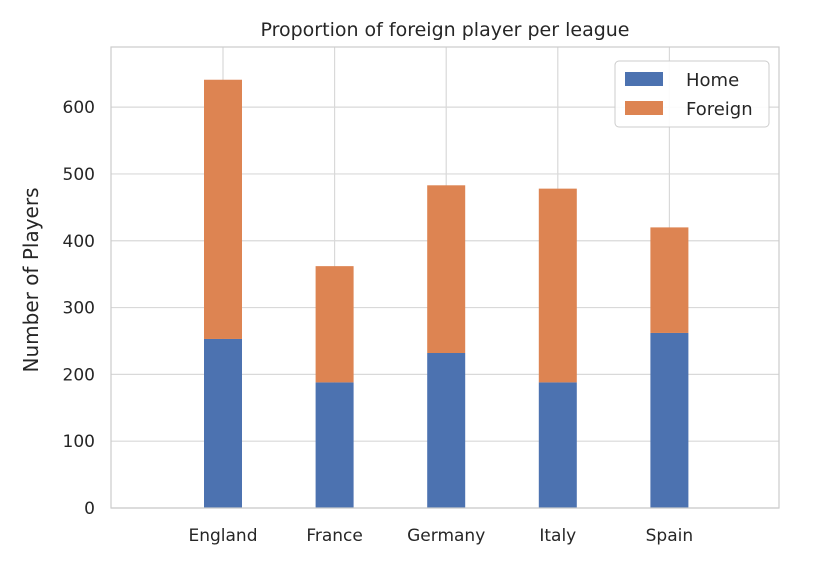 Image resolution: width=824 pixels, height=562 pixels. Describe the element at coordinates (446, 269) in the screenshot. I see `bar-foreign-germany` at that location.